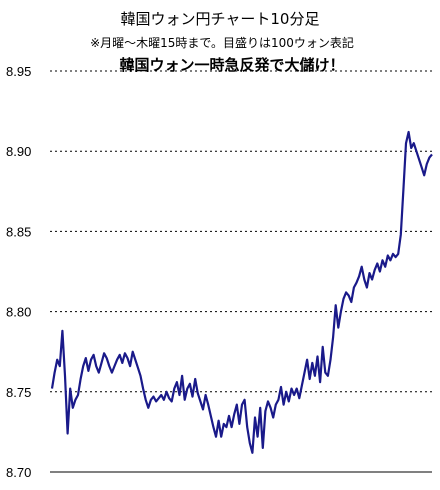 This screenshot has height=490, width=440. Describe the element at coordinates (18, 151) in the screenshot. I see `y-tick-label: 8.90` at that location.